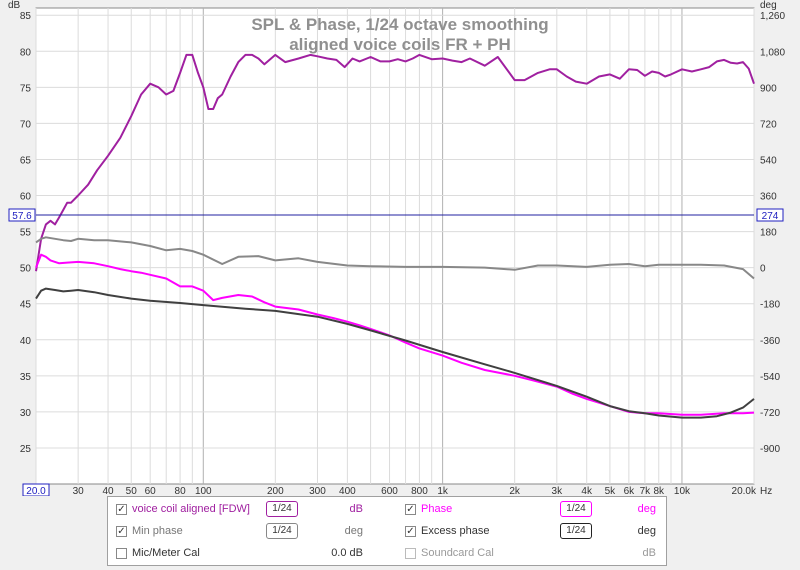 This screenshot has width=800, height=570. Describe the element at coordinates (770, 341) in the screenshot. I see `right-tick-label: -360` at that location.